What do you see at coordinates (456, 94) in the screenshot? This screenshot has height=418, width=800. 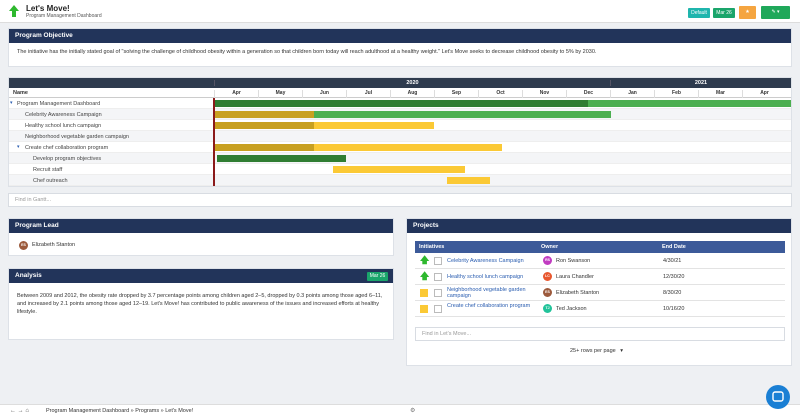 I see `month-label: Sep` at bounding box center [456, 94].